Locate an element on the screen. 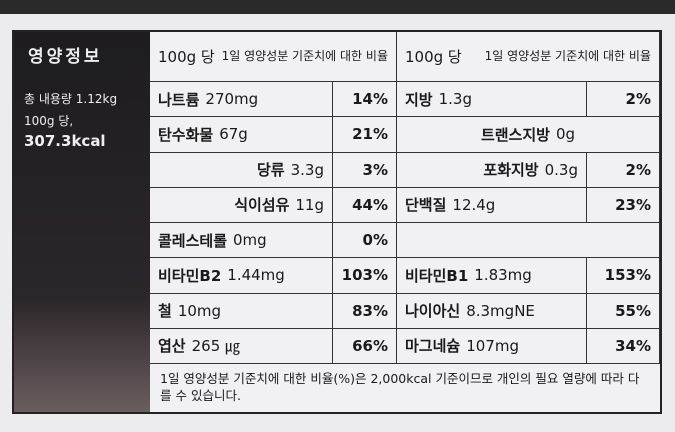 This screenshot has width=675, height=432. nutrient-name: 포화지방 is located at coordinates (511, 170).